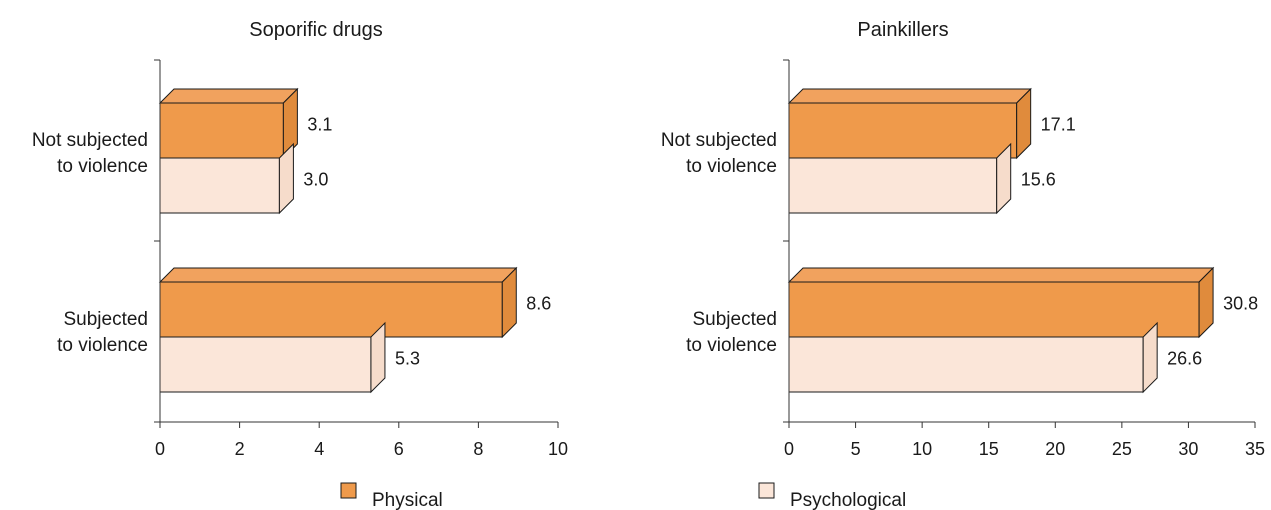  Describe the element at coordinates (315, 30) in the screenshot. I see `chart-title: Soporific drugs` at that location.